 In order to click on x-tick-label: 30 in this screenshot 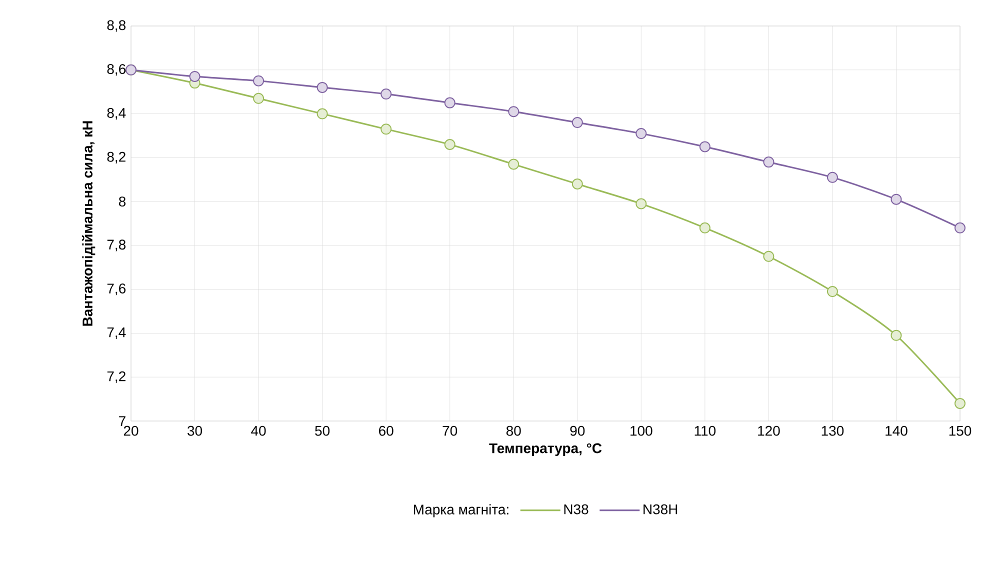, I will do `click(195, 431)`.